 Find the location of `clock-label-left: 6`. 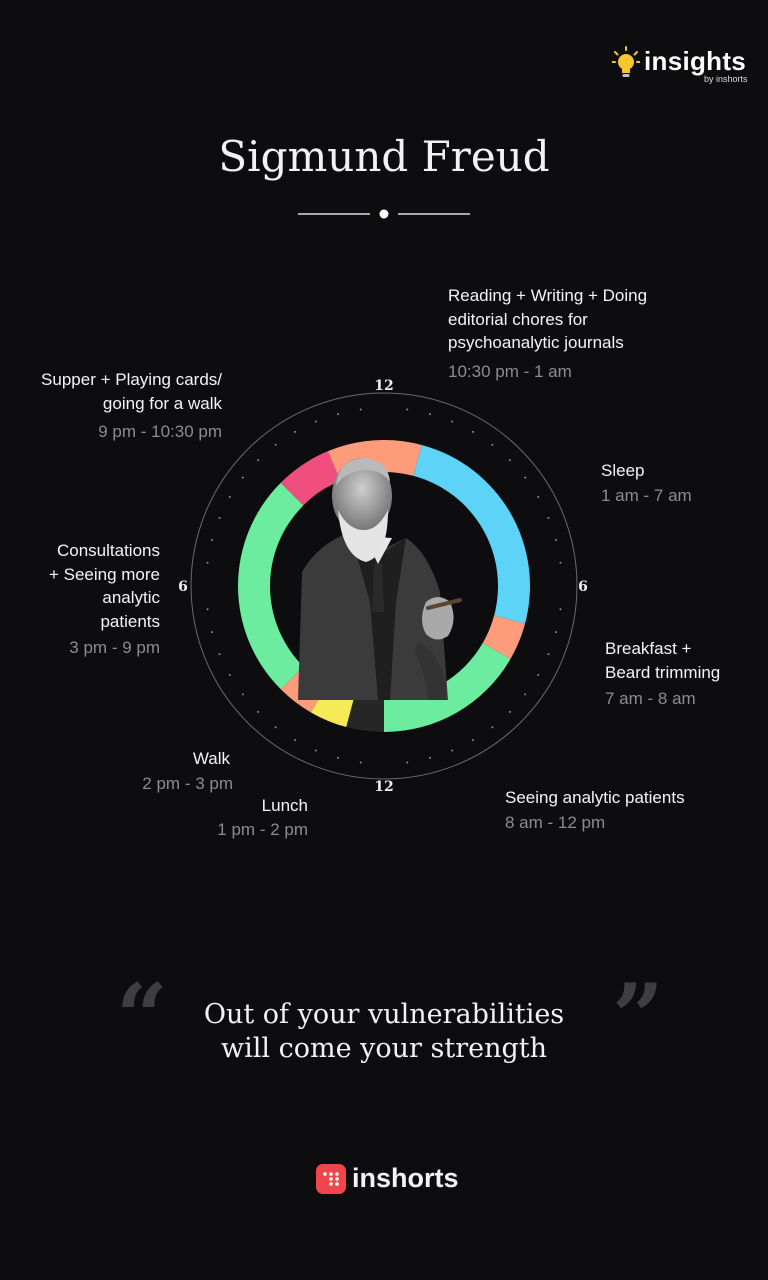

clock-label-left: 6 is located at coordinates (183, 587).